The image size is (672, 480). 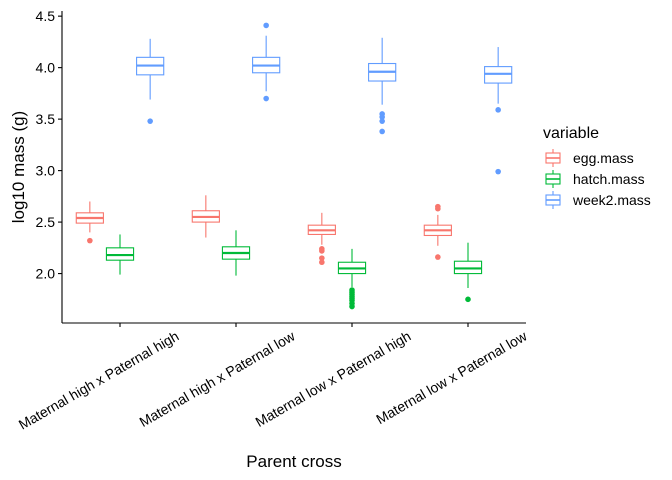 What do you see at coordinates (205, 216) in the screenshot?
I see `egg.mass-box-2` at bounding box center [205, 216].